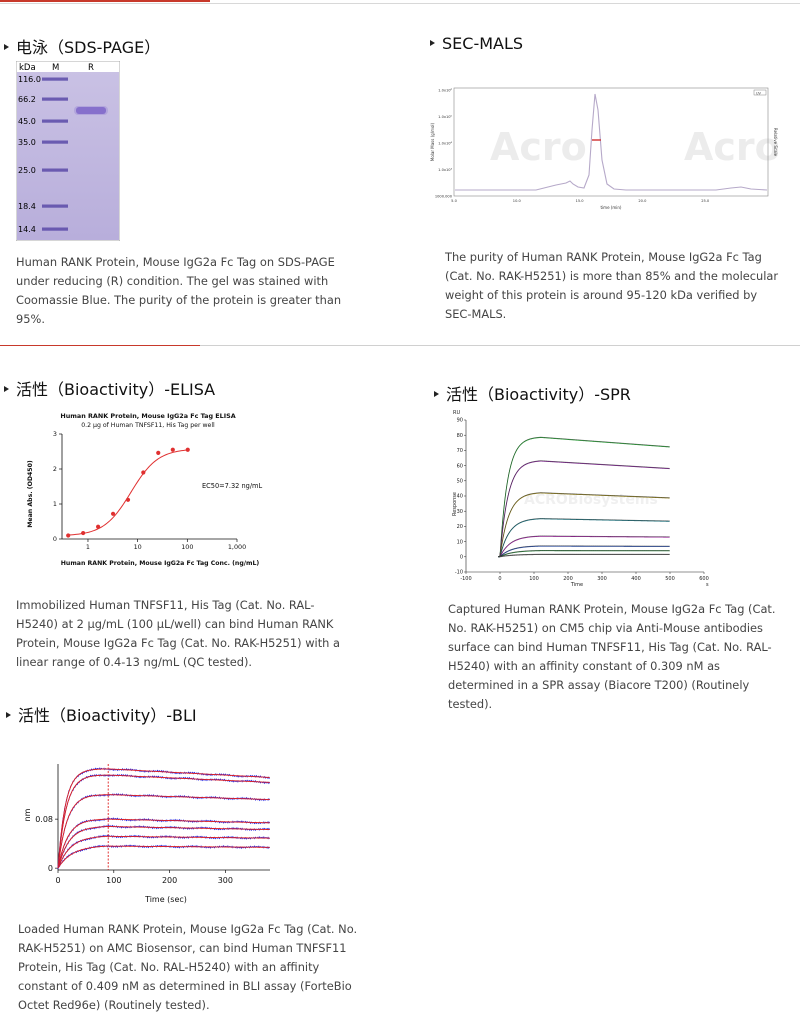  What do you see at coordinates (445, 91) in the screenshot?
I see `sec-mals-ytick: 1.0x10⁶` at bounding box center [445, 91].